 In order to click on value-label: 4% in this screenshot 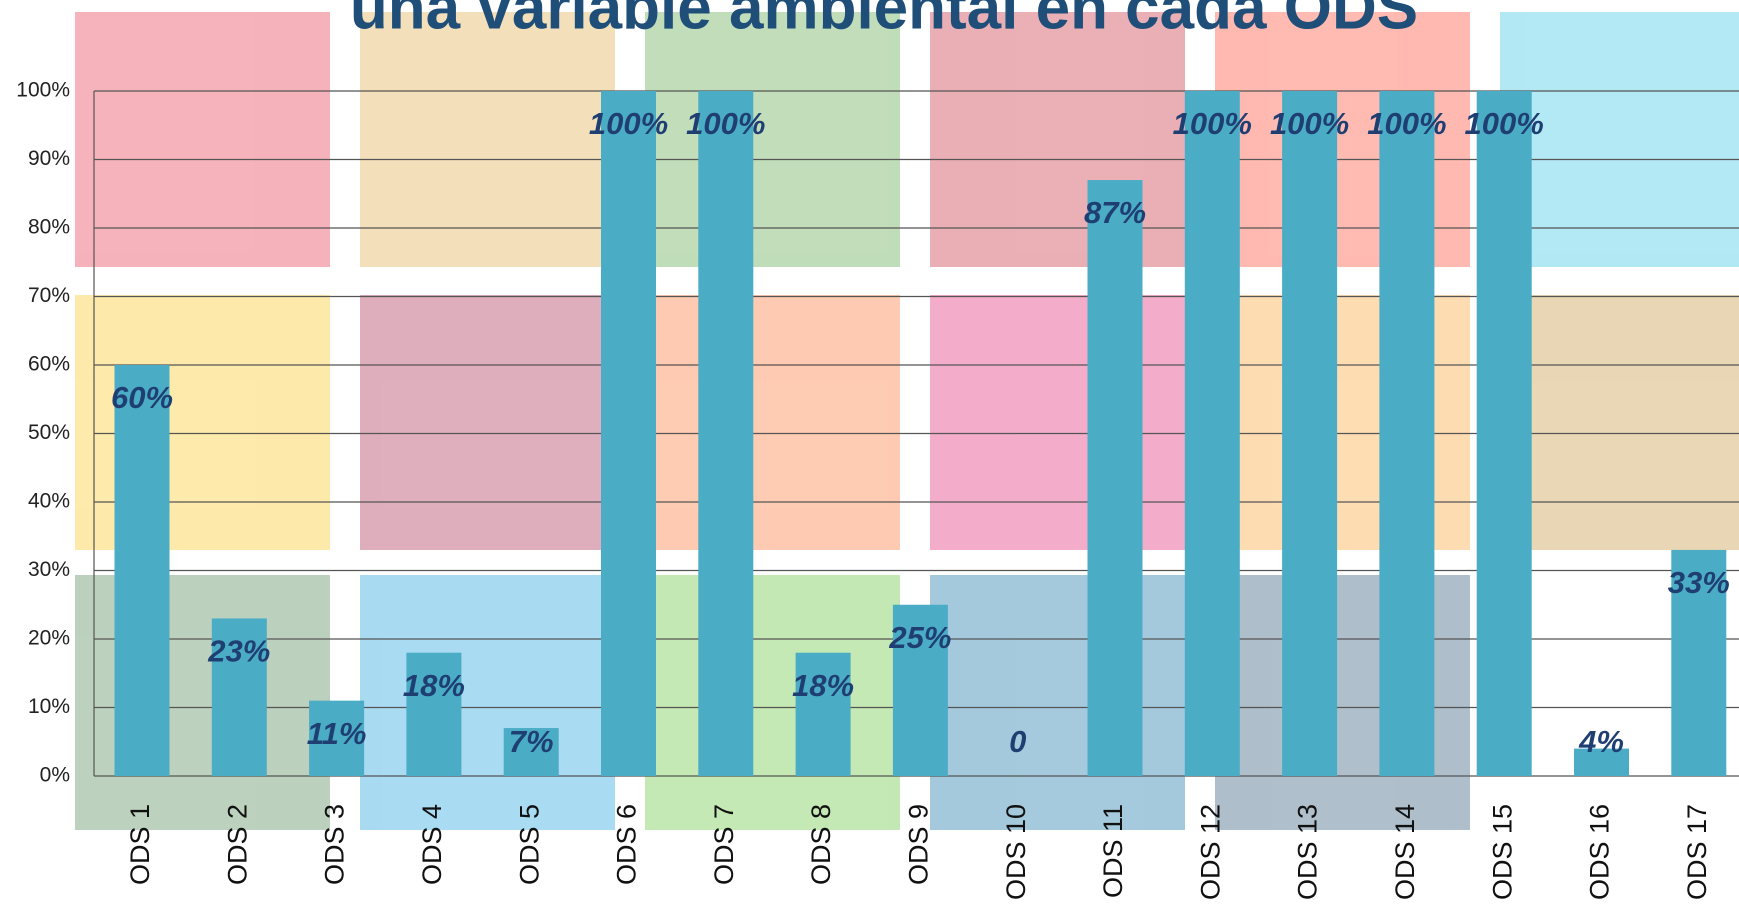, I will do `click(1601, 741)`.